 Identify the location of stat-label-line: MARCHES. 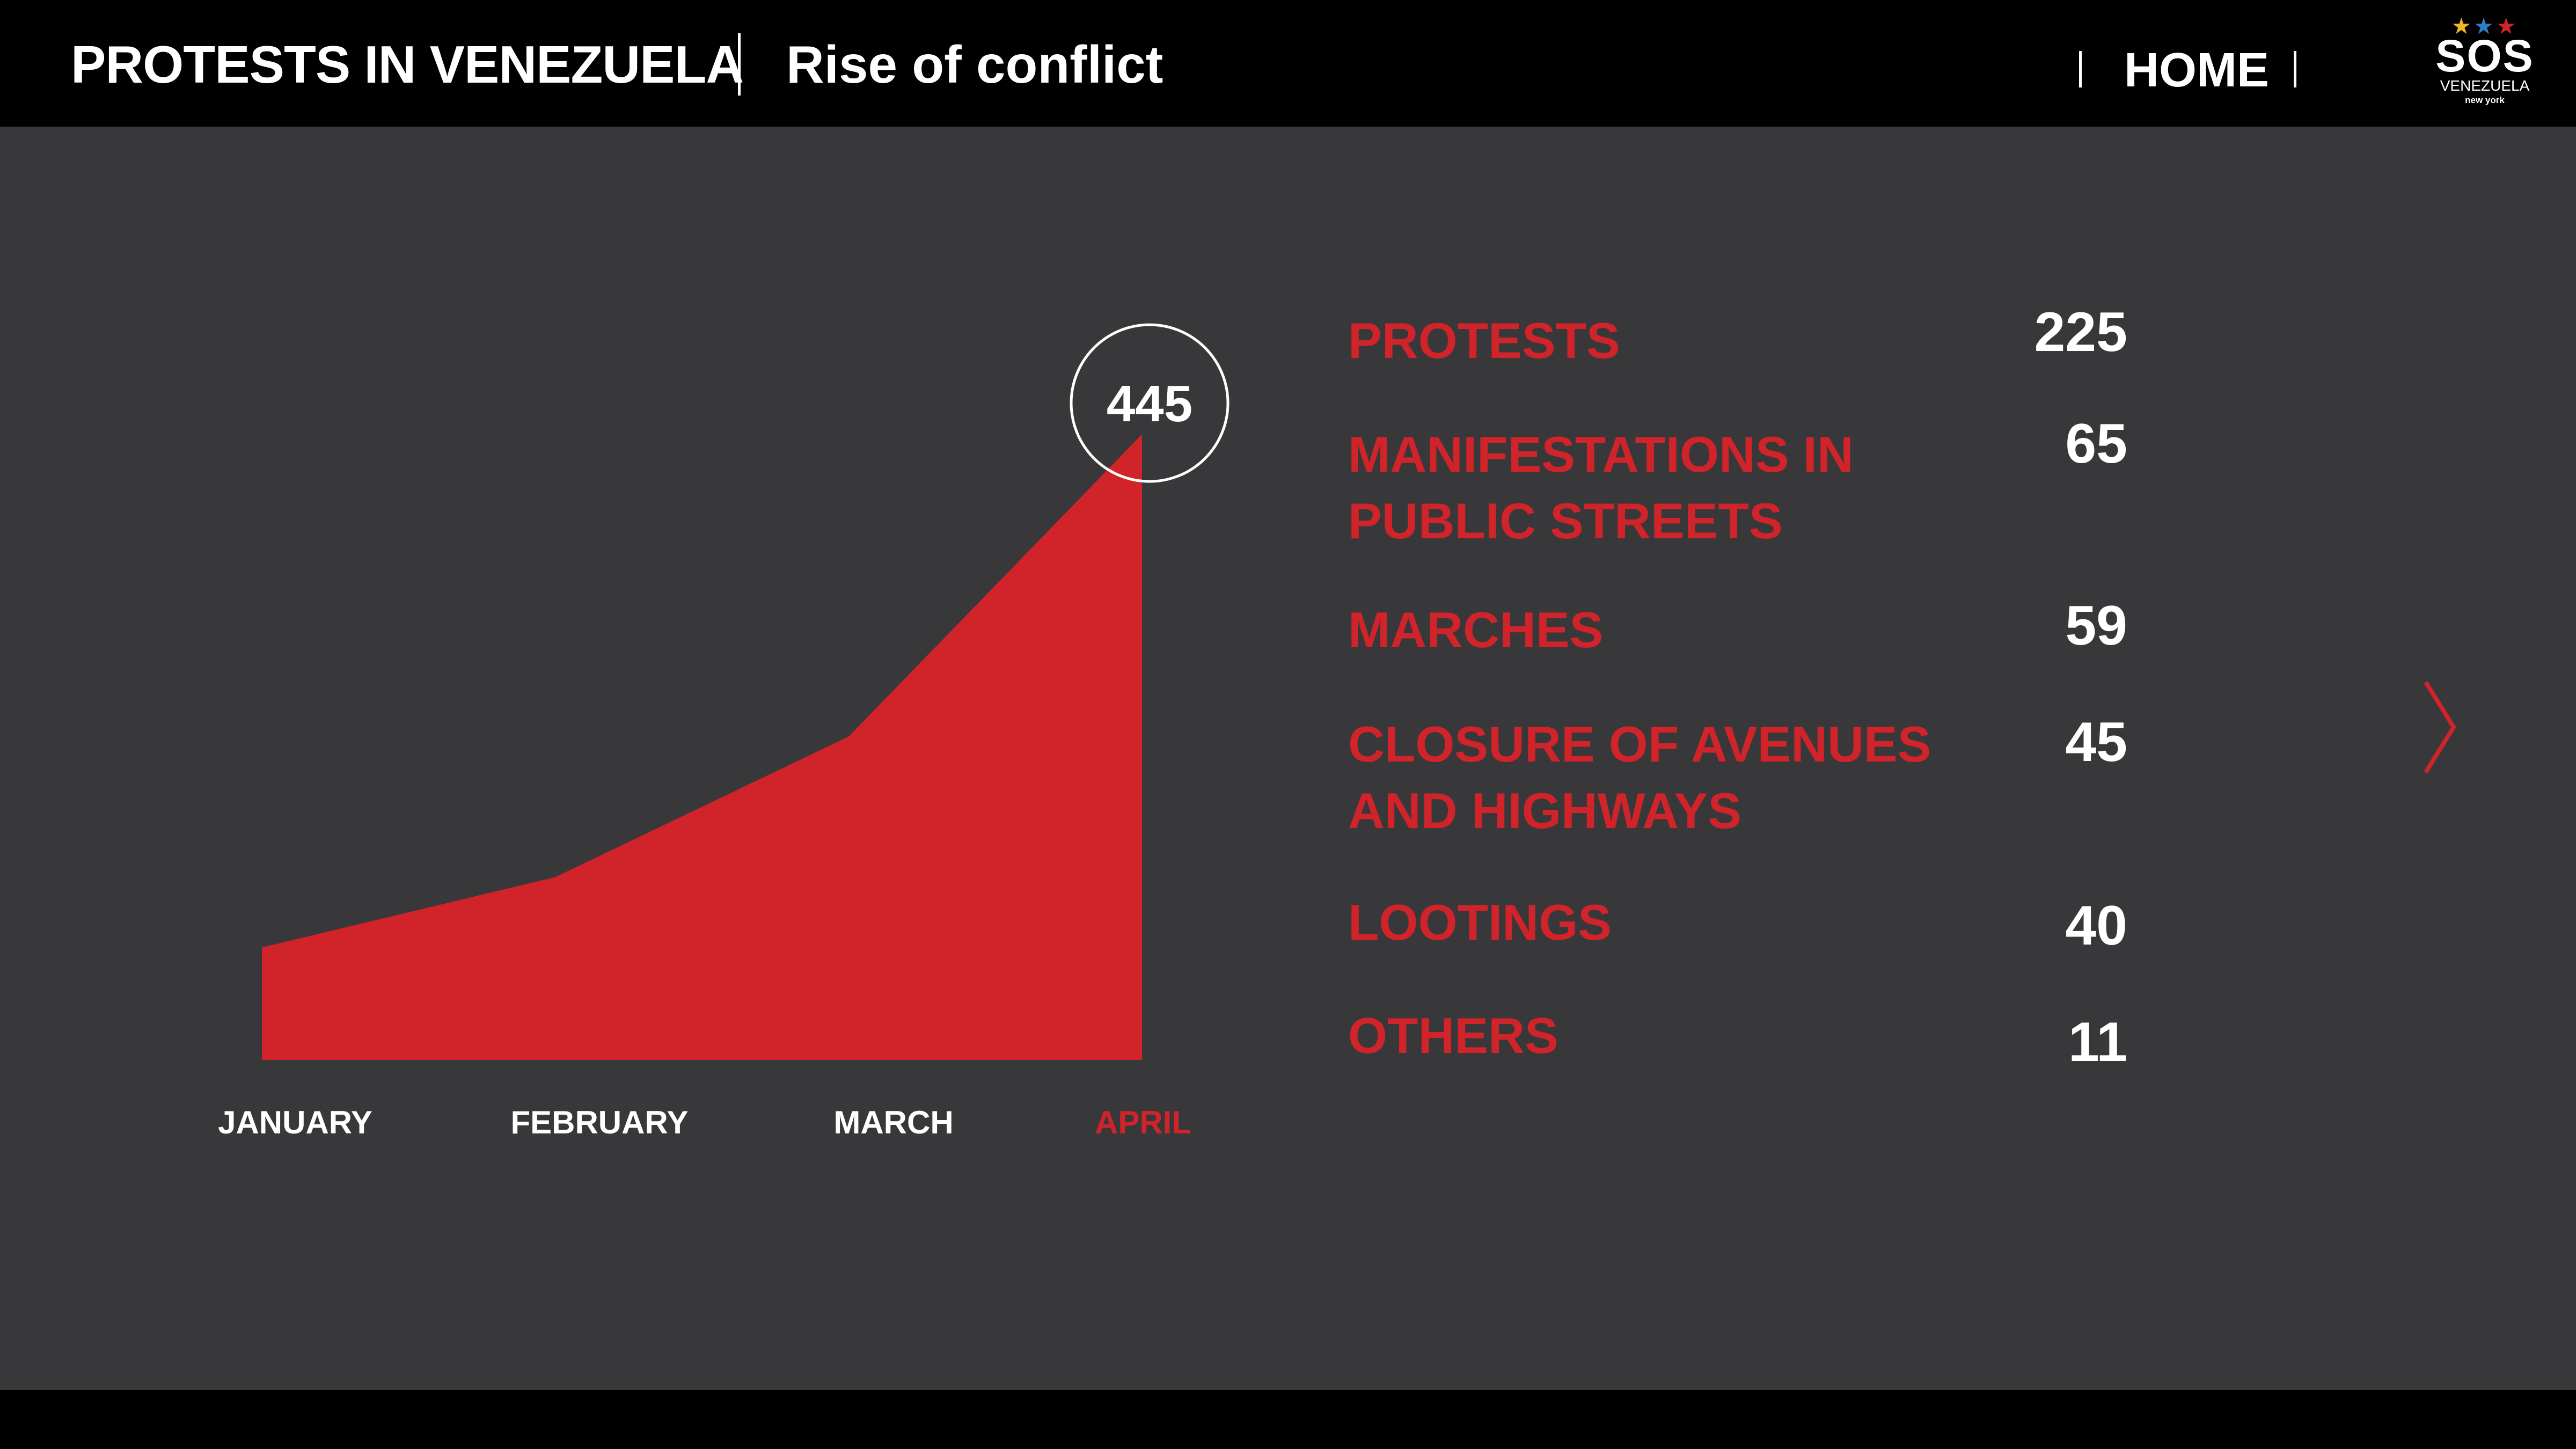
(1476, 630).